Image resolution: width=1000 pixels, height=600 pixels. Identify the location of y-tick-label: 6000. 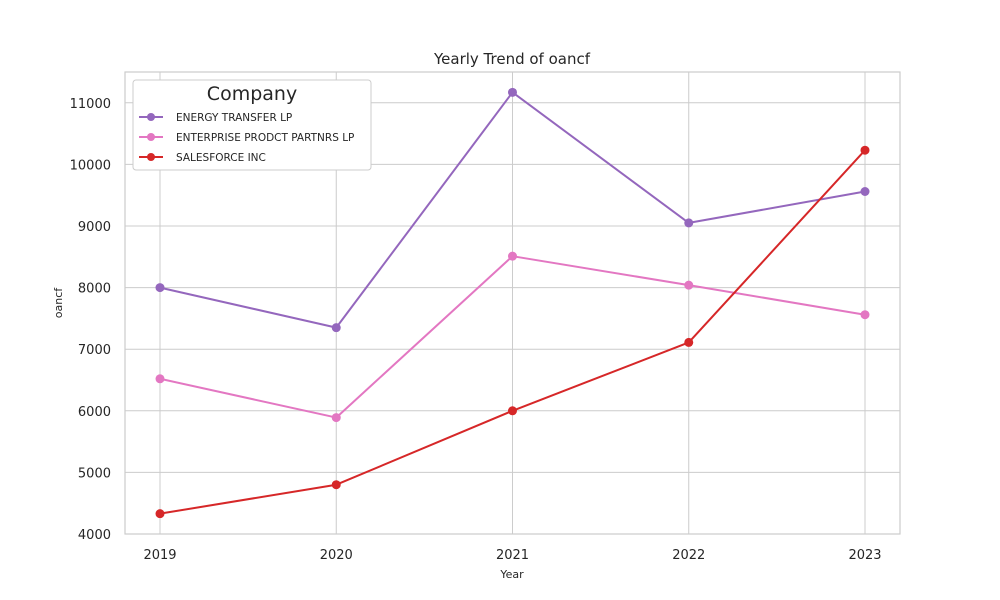
(94, 412).